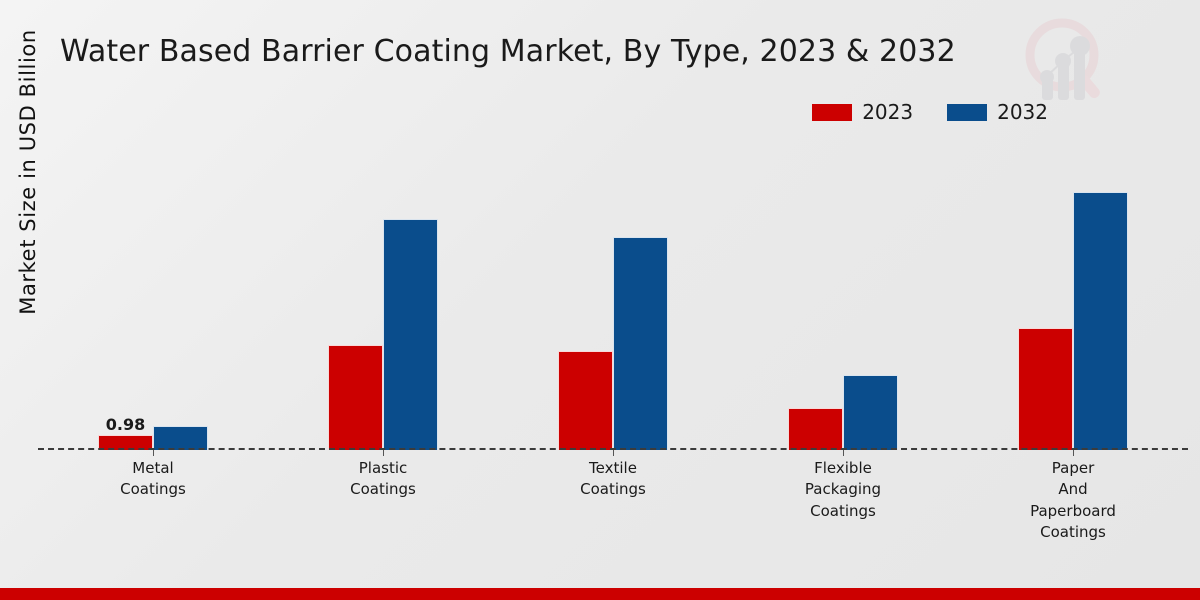 The image size is (1200, 600). What do you see at coordinates (930, 112) in the screenshot?
I see `chart-legend: 2023 2032` at bounding box center [930, 112].